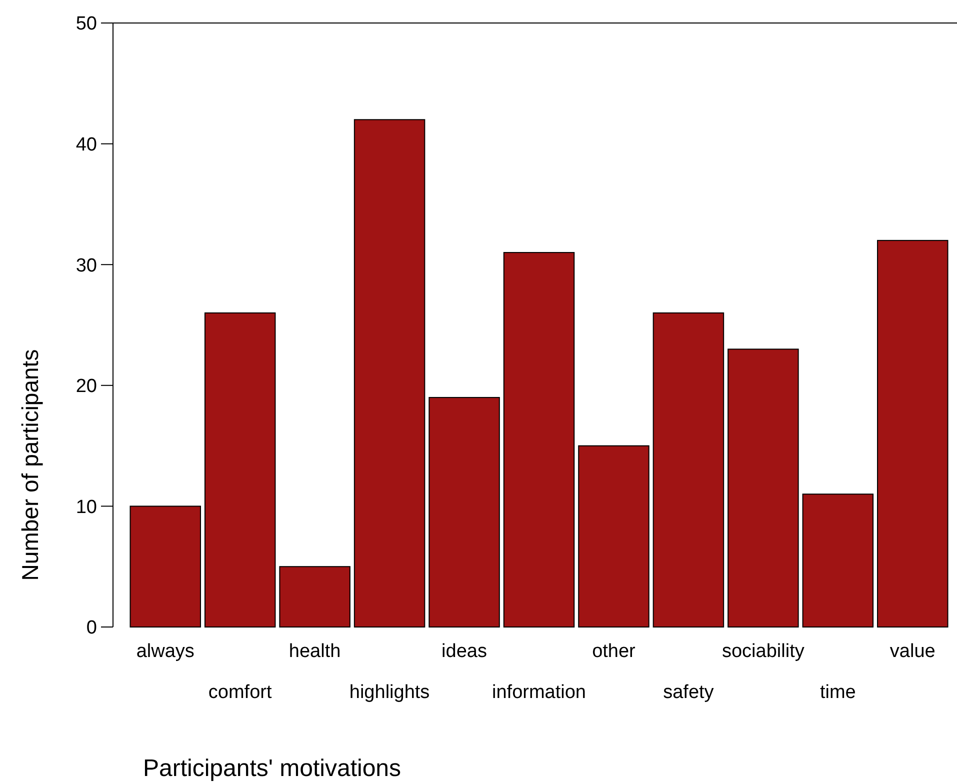 The height and width of the screenshot is (782, 957). Describe the element at coordinates (314, 651) in the screenshot. I see `x-tick-label: health` at that location.